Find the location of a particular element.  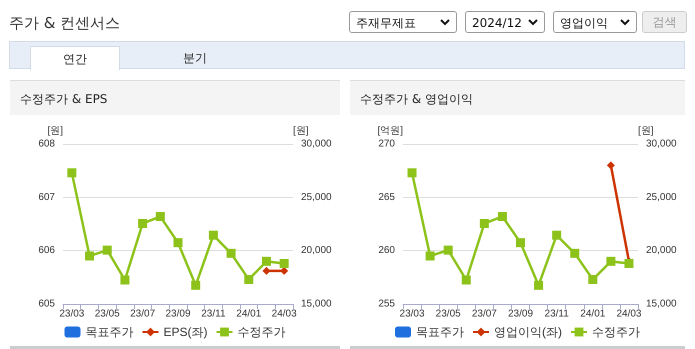

text: 주가 & 컨센서스 is located at coordinates (64, 23).